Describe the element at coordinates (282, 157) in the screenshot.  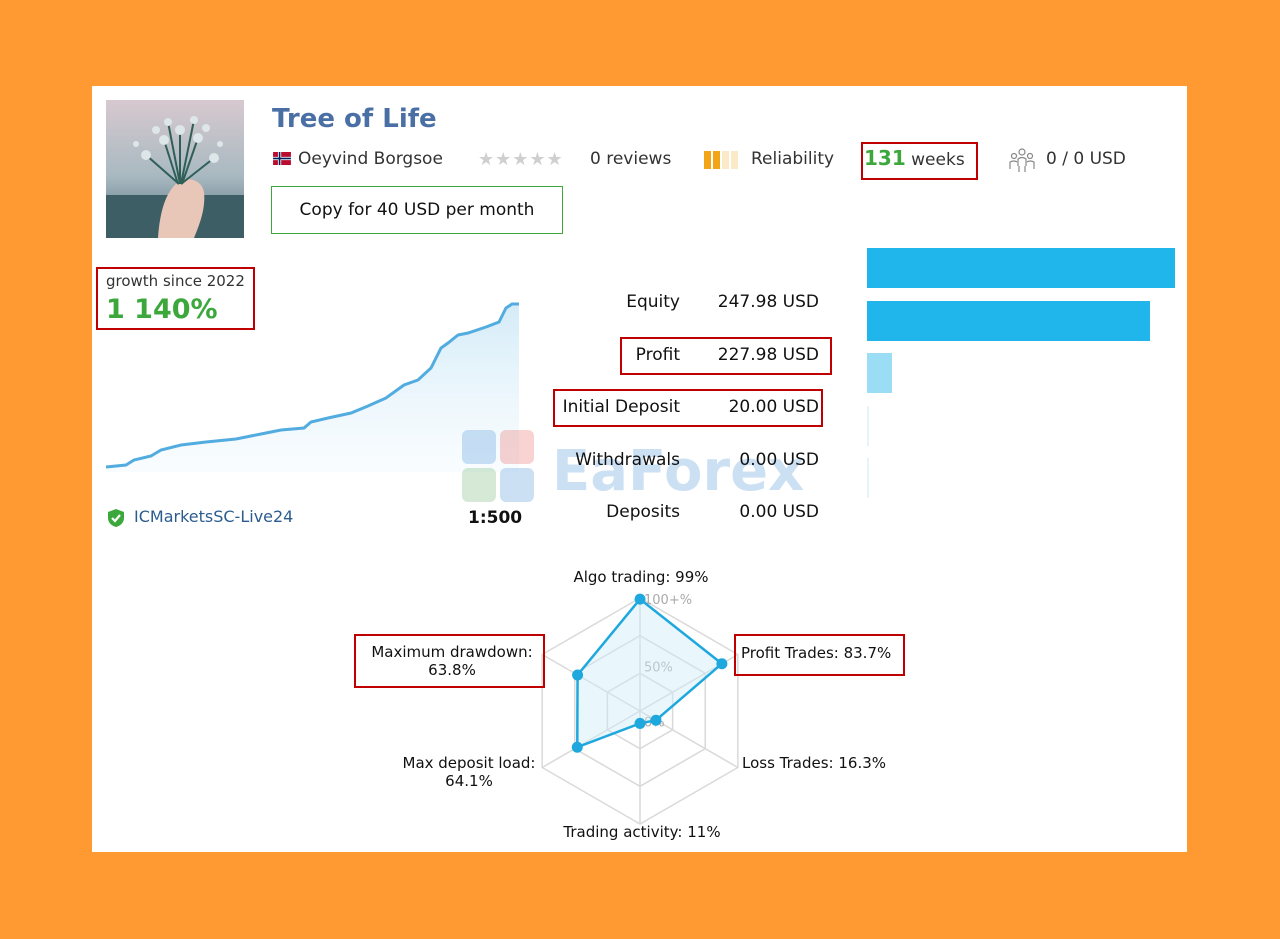
I see `norway-flag-icon` at that location.